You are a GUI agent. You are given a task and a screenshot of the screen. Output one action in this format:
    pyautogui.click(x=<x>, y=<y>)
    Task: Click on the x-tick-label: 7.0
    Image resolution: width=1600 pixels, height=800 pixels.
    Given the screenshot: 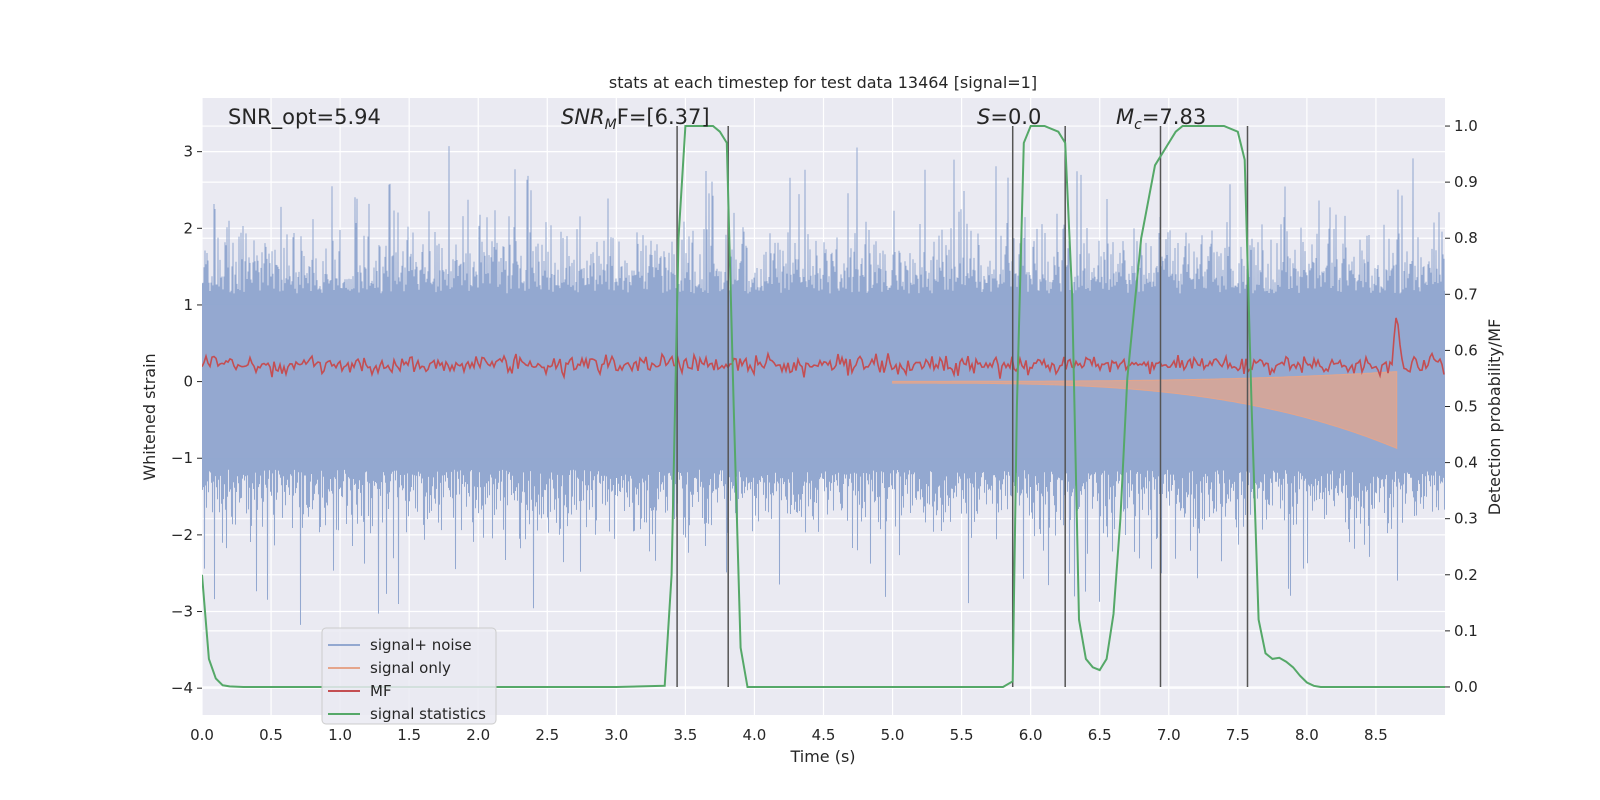 What is the action you would take?
    pyautogui.click(x=1169, y=735)
    